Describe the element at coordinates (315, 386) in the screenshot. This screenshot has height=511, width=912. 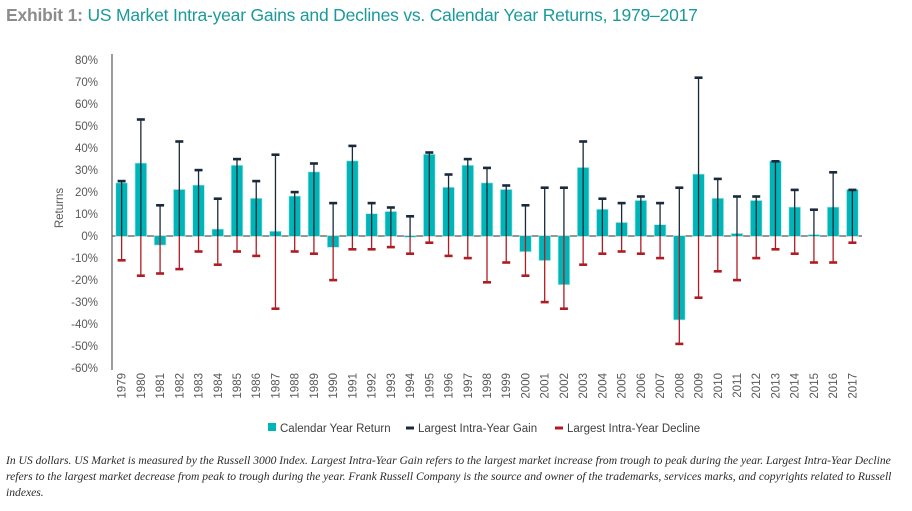
I see `x-tick-label: 1989` at that location.